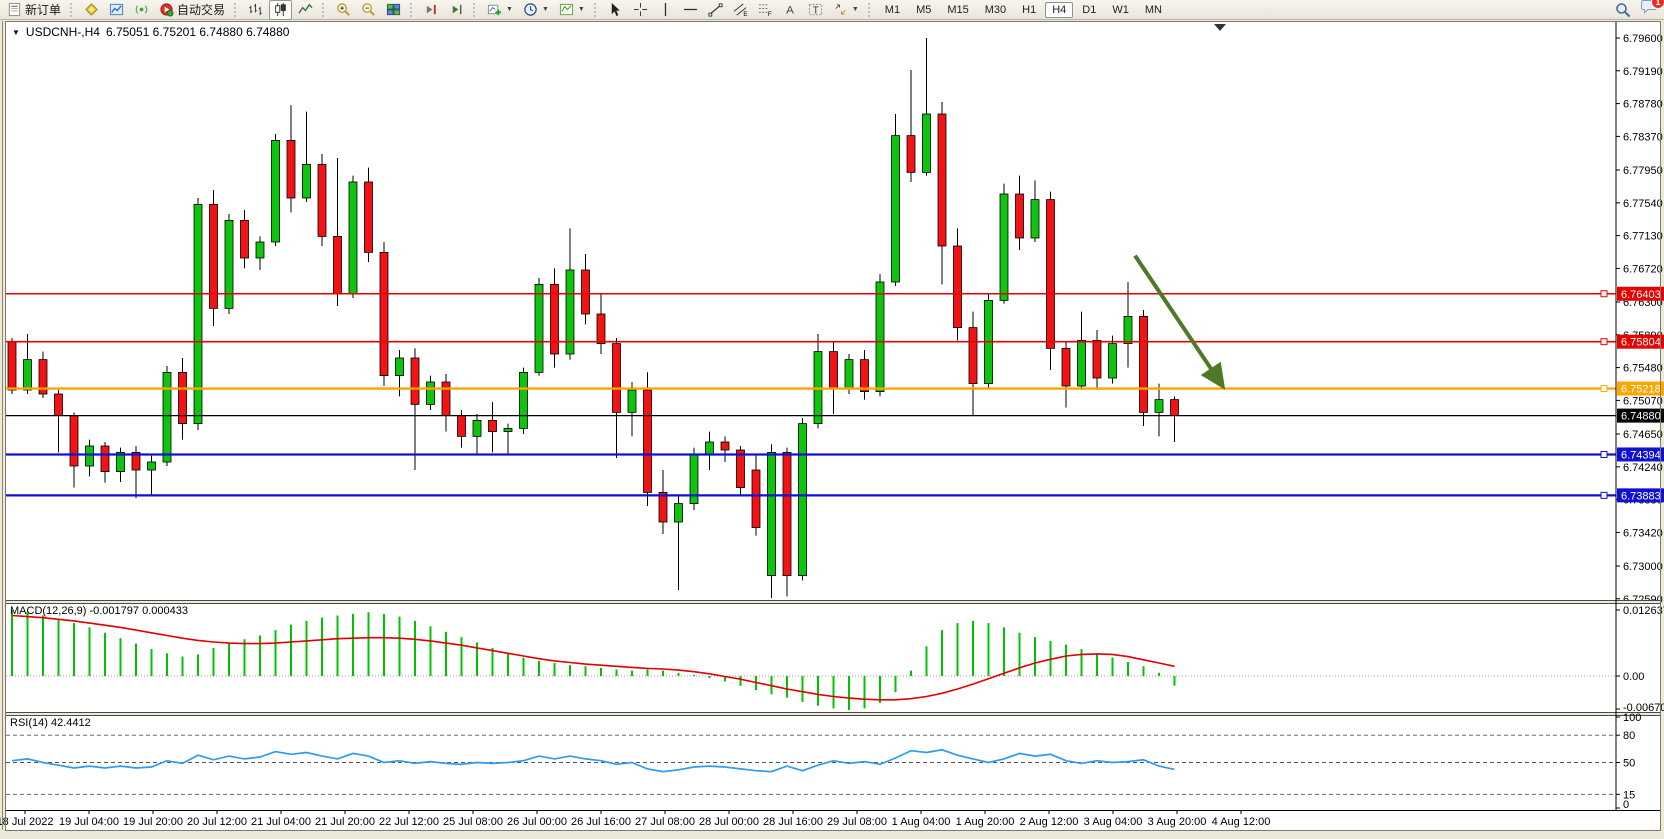  I want to click on time-tick-label: 3 Aug 20:00, so click(1177, 822).